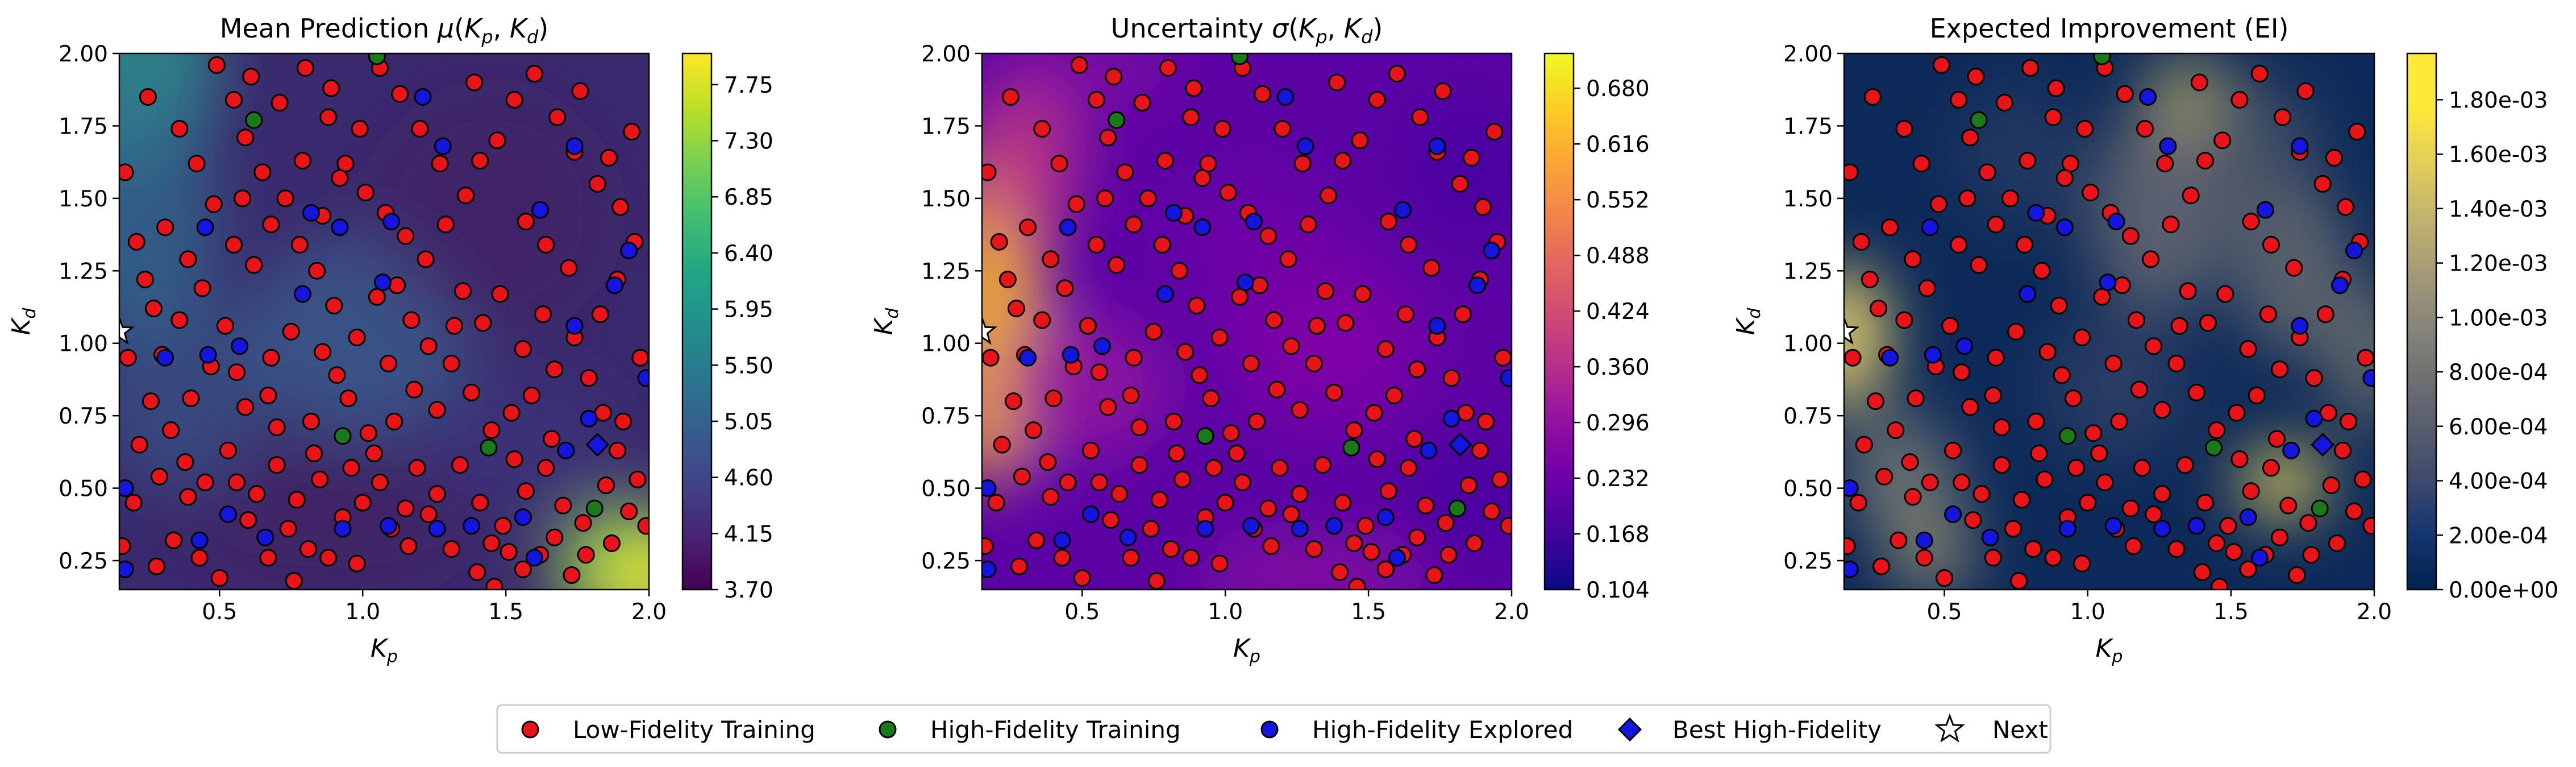  What do you see at coordinates (2498, 427) in the screenshot?
I see `colorbar-tick-label: 6.00e-04` at bounding box center [2498, 427].